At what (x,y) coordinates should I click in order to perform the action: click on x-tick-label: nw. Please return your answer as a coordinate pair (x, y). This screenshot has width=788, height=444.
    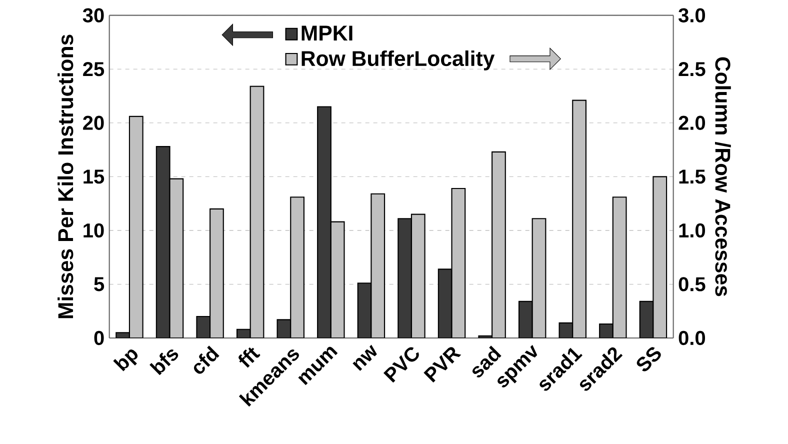
    Looking at the image, I should click on (364, 357).